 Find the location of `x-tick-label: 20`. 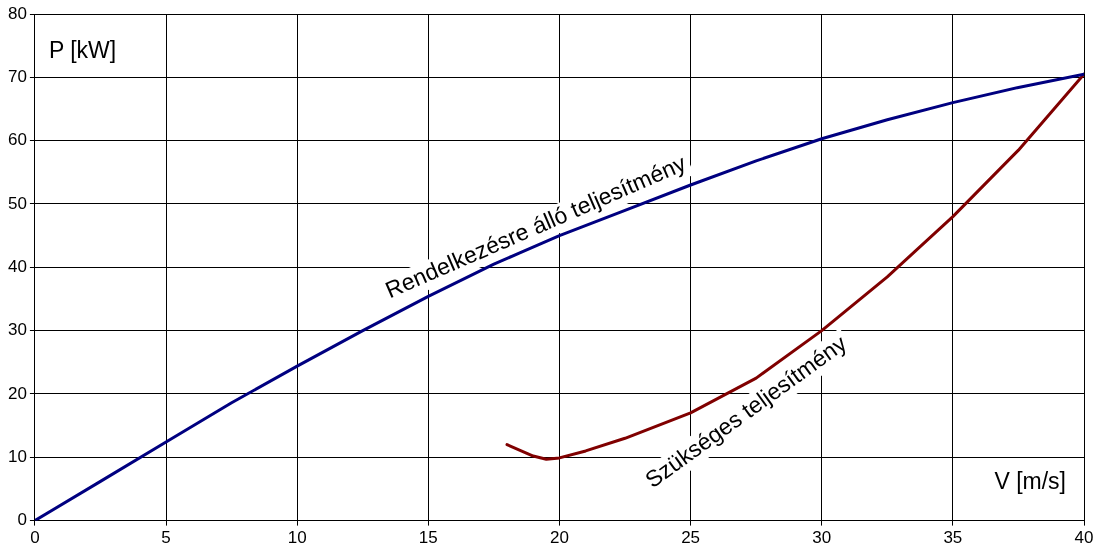

x-tick-label: 20 is located at coordinates (559, 538).